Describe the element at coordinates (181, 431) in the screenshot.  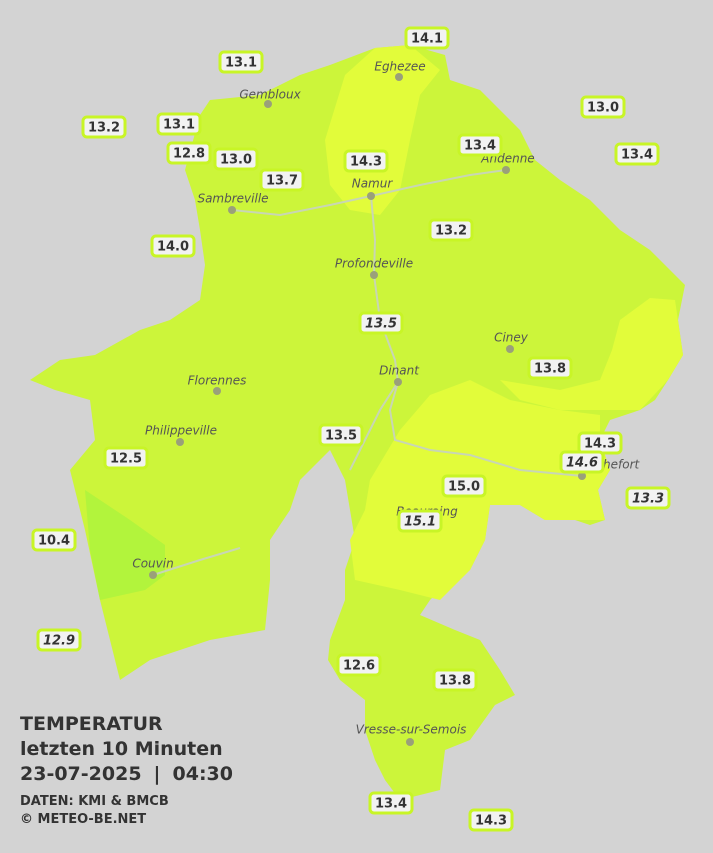
I see `place-label: Philippeville` at that location.